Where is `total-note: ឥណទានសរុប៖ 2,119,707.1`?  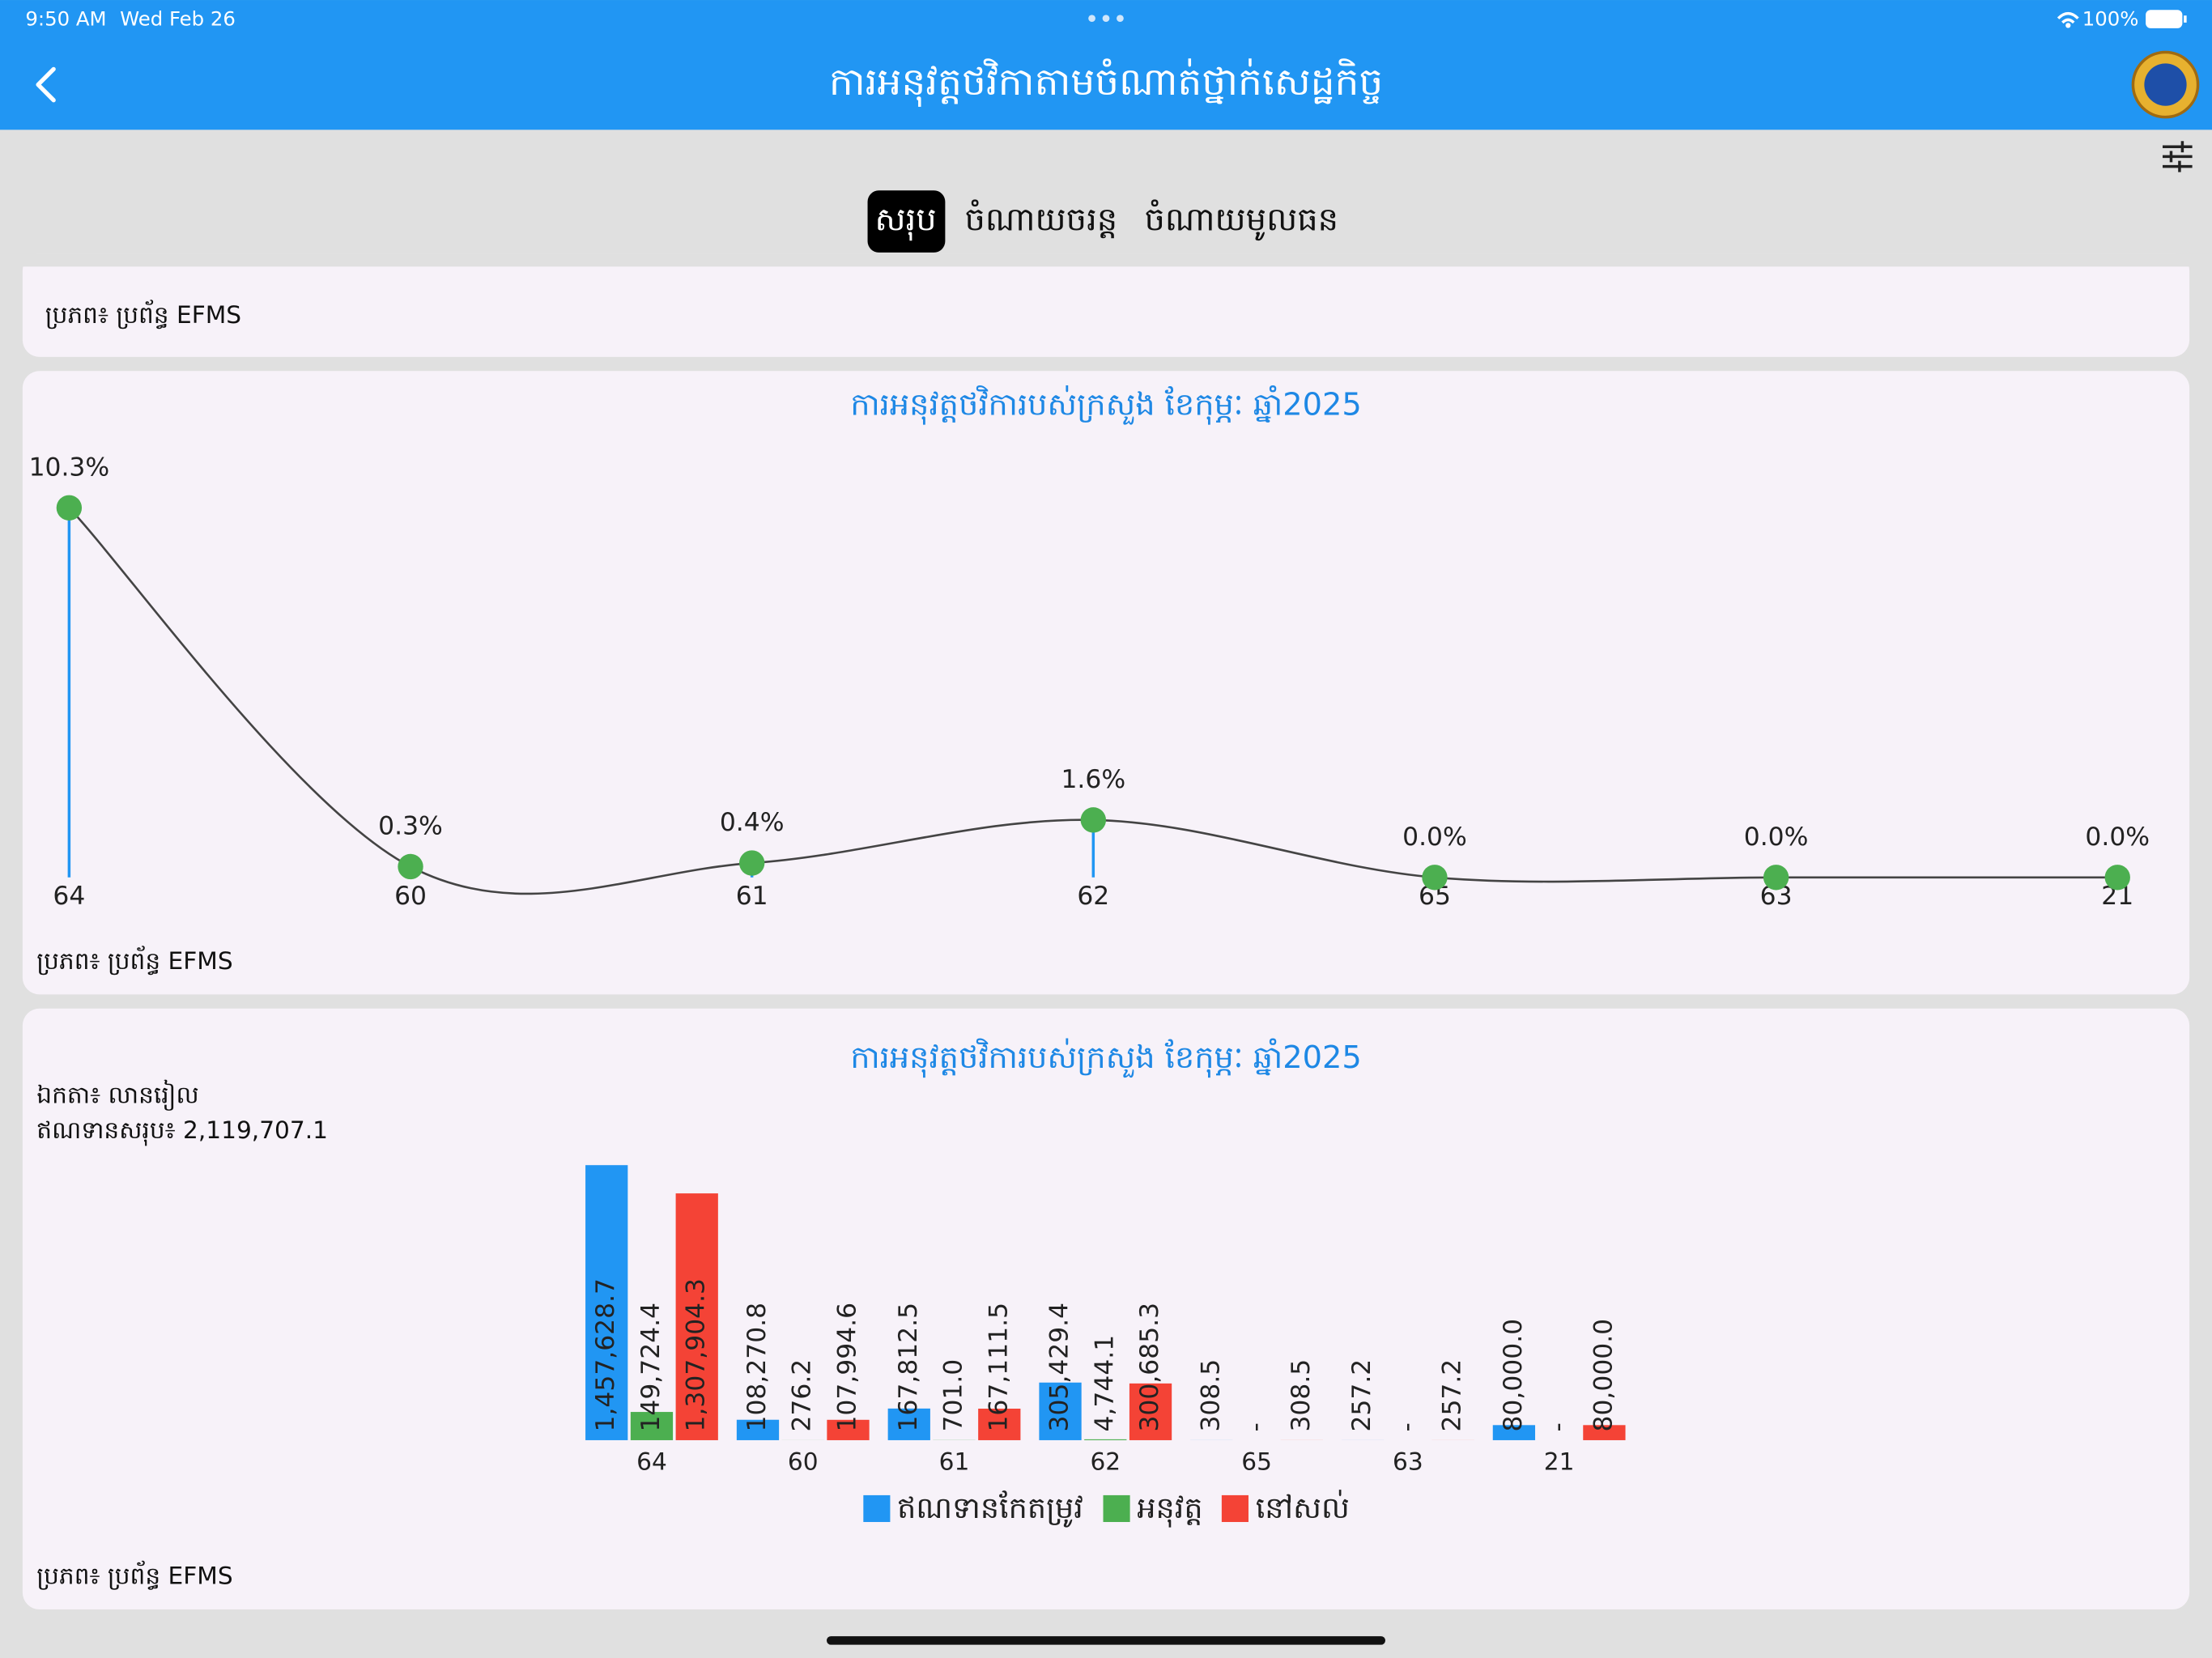
total-note: ឥណទានសរុប៖ 2,119,707.1 is located at coordinates (182, 1131).